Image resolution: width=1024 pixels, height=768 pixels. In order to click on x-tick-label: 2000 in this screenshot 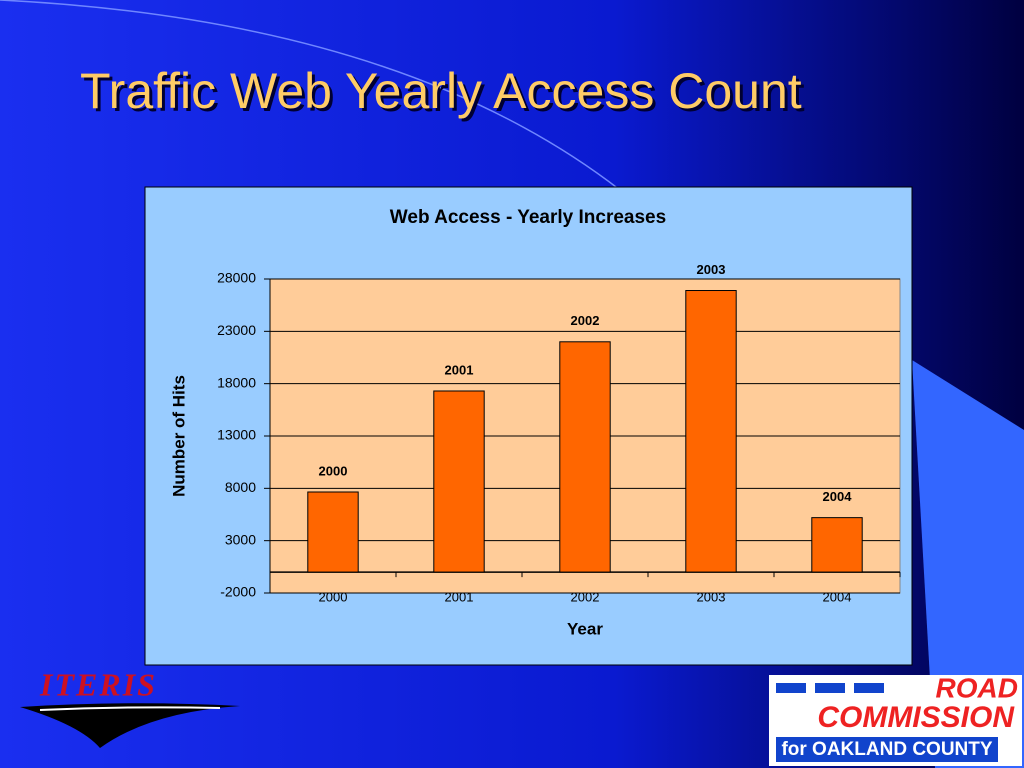, I will do `click(333, 596)`.